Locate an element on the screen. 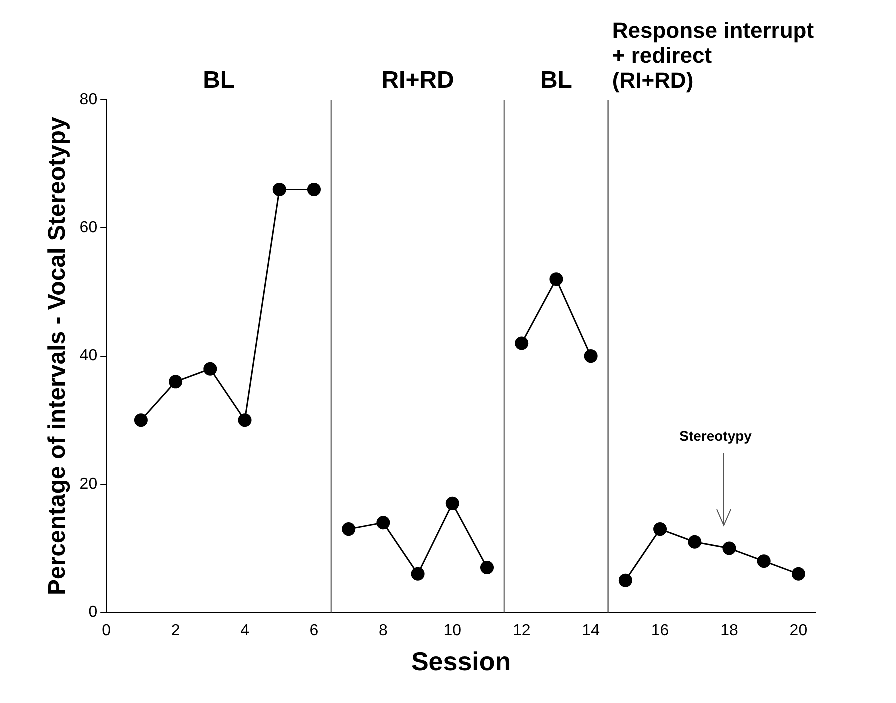  x-tick-label: 6 is located at coordinates (314, 631).